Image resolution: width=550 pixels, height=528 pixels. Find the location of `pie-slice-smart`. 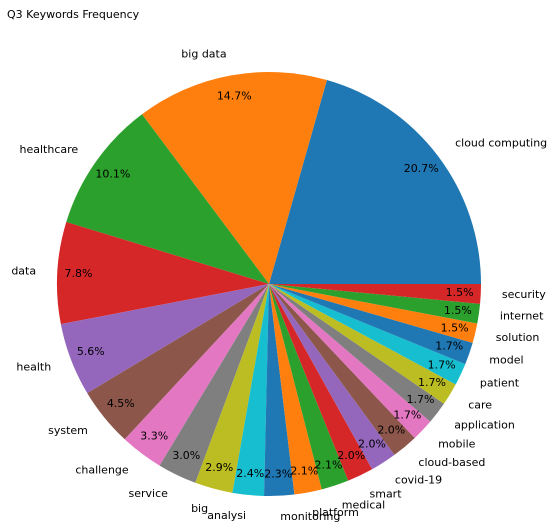

pie-slice-smart is located at coordinates (321, 382).